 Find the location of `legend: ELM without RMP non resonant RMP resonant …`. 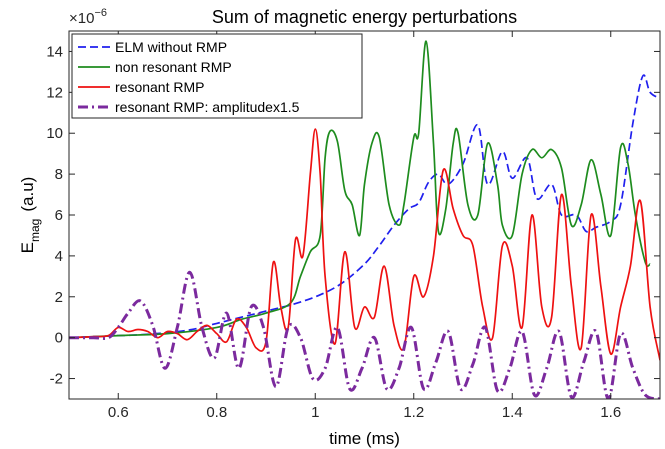

legend: ELM without RMP non resonant RMP resonant … is located at coordinates (217, 76).